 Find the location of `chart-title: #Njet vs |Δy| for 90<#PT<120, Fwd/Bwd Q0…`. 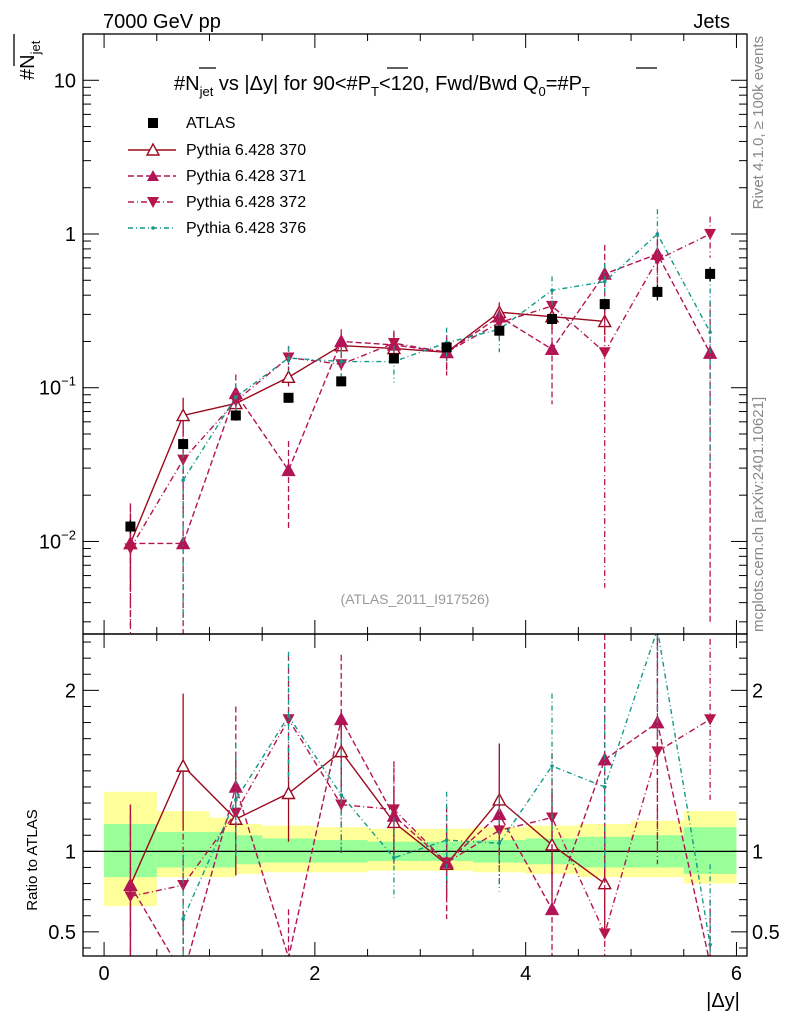

chart-title: #Njet vs |Δy| for 90<#PT<120, Fwd/Bwd Q0… is located at coordinates (415, 83).